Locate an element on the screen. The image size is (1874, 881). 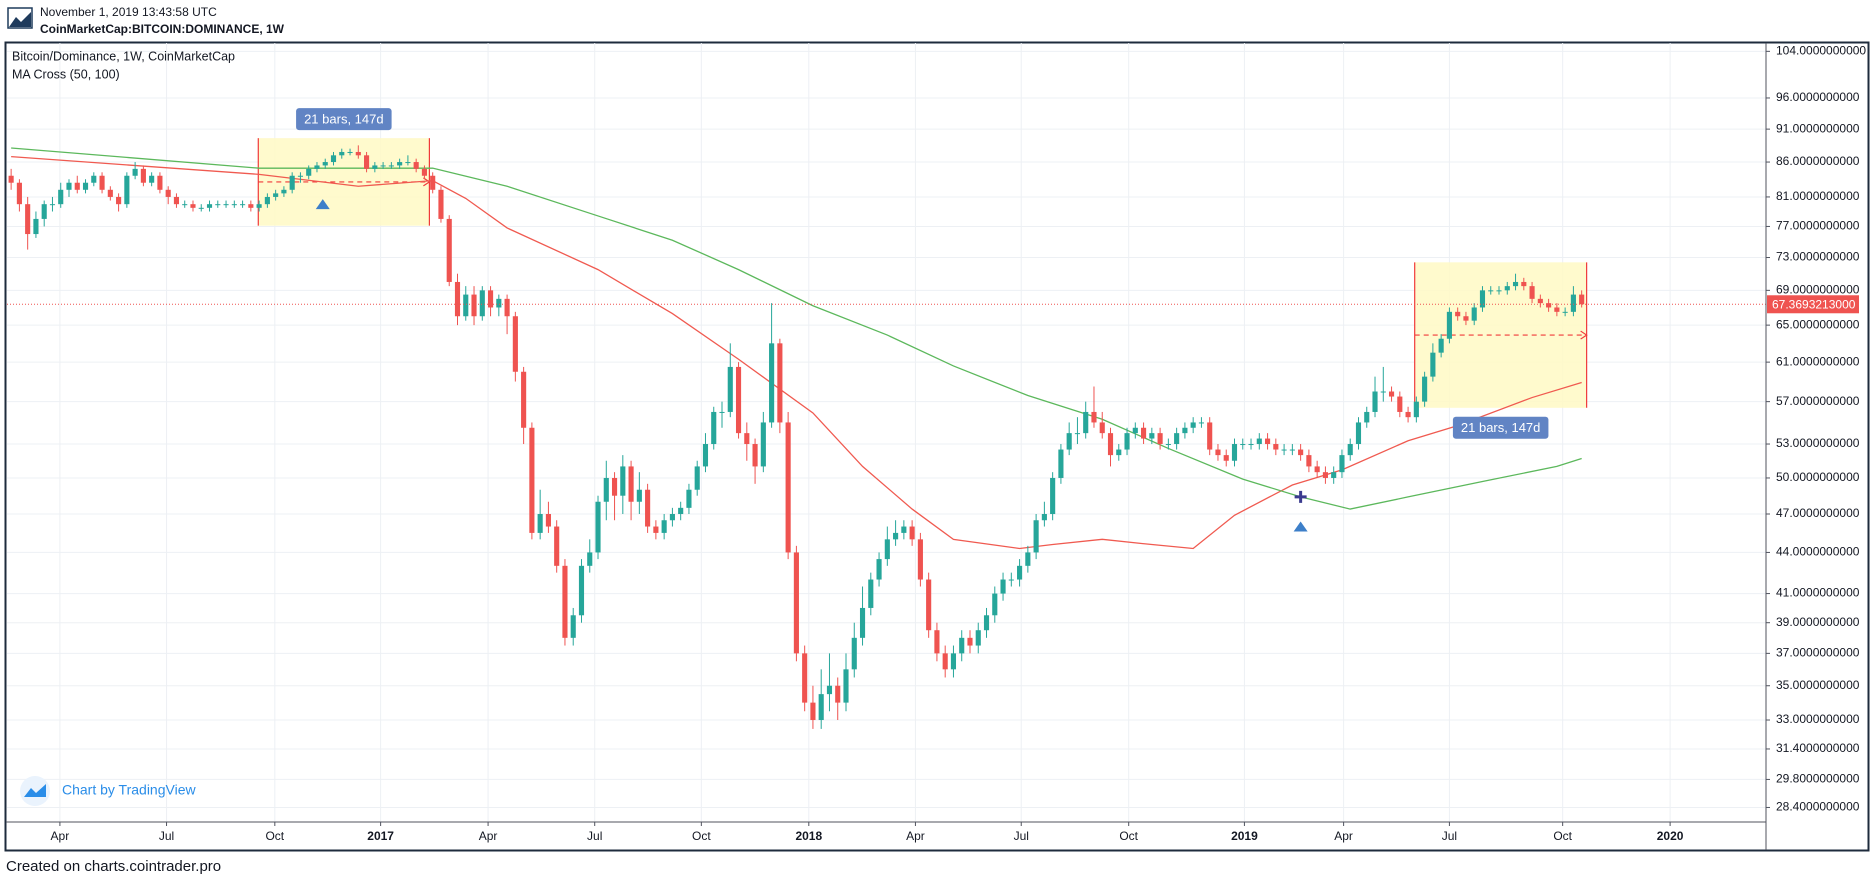
symbol: CoinMarketCap:BITCOIN:DOMINANCE, 1W is located at coordinates (162, 29).